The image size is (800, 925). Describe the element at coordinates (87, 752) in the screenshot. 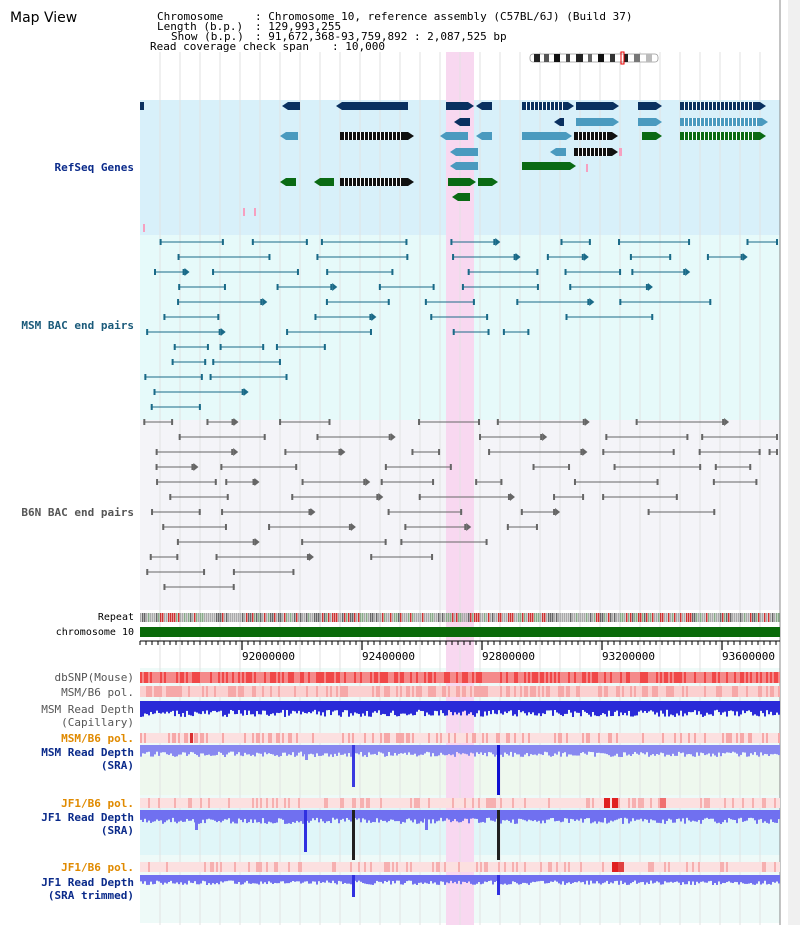

I see `label-msm-read-depth-sra-1: MSM Read Depth` at that location.